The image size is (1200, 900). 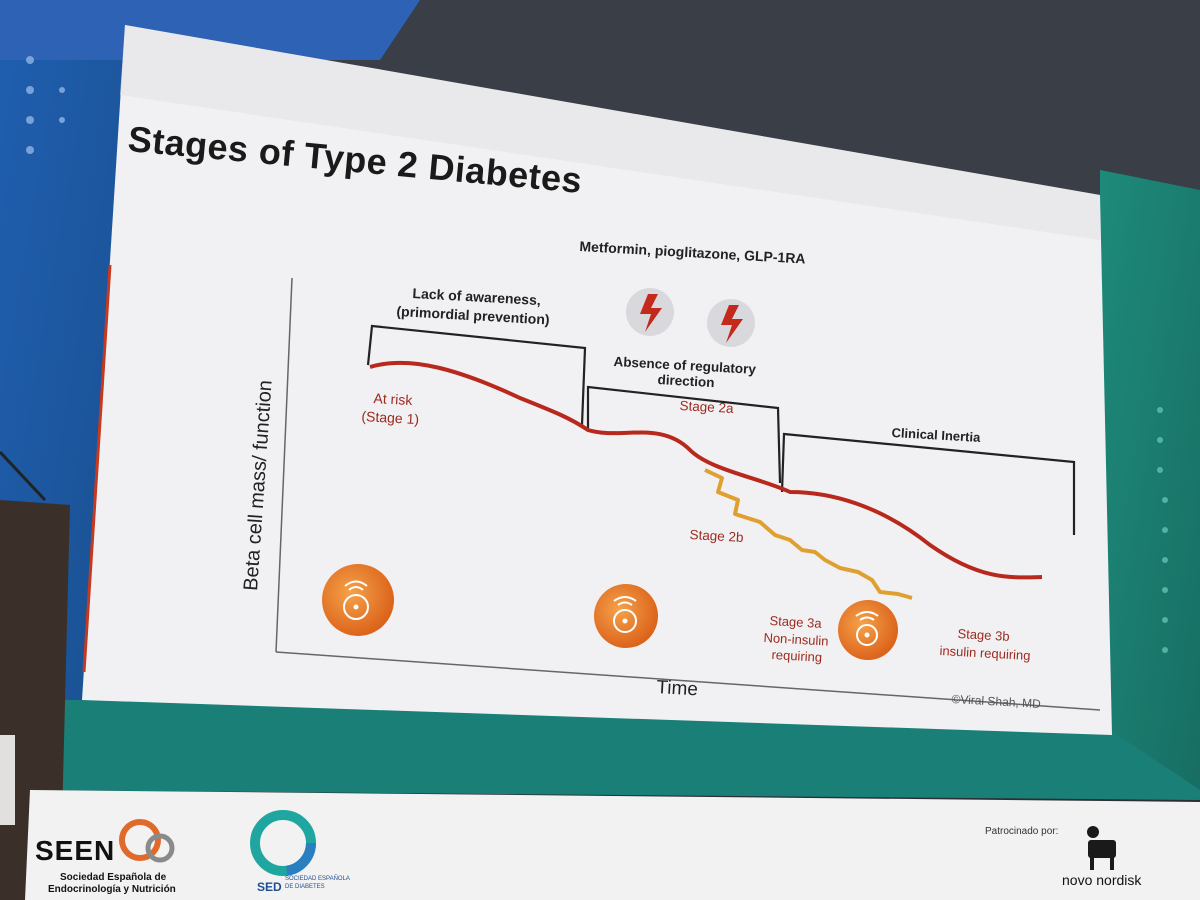 I want to click on seen-line2: Endocrinología y Nutrición, so click(x=112, y=889).